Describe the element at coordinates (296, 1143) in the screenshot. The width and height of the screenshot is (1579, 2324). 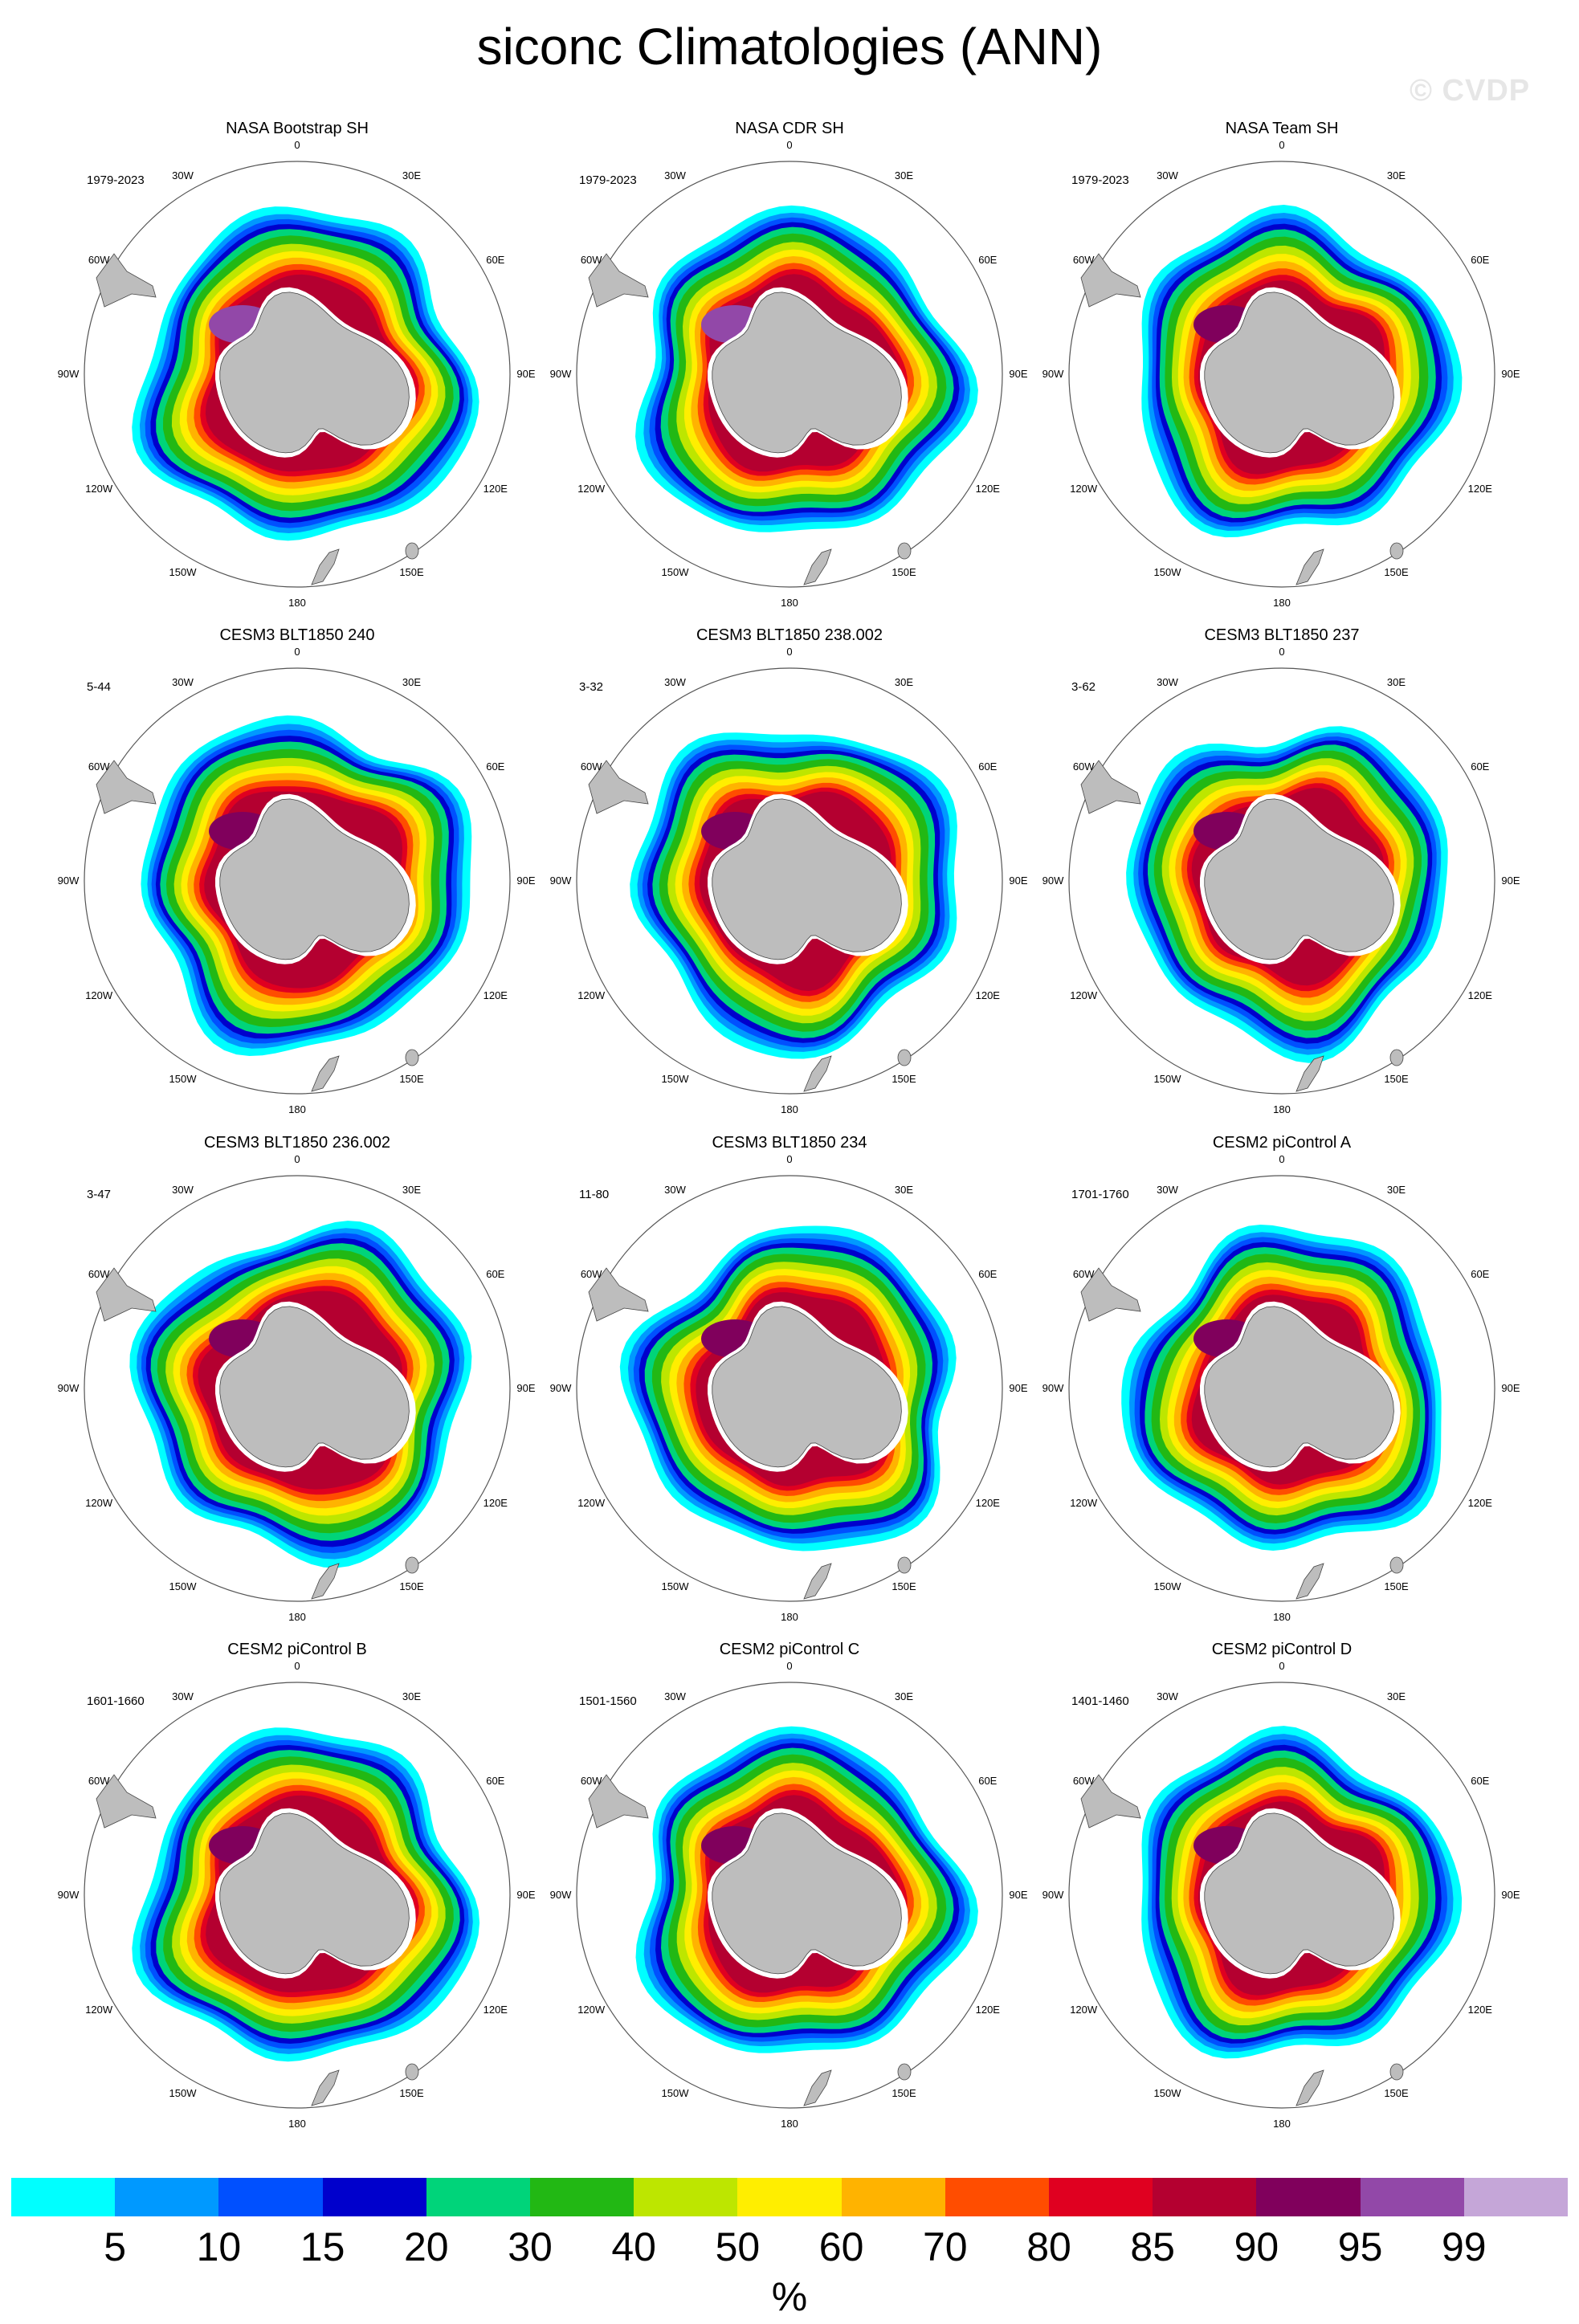
I see `panel-title: CESM3 BLT1850 236.002` at that location.